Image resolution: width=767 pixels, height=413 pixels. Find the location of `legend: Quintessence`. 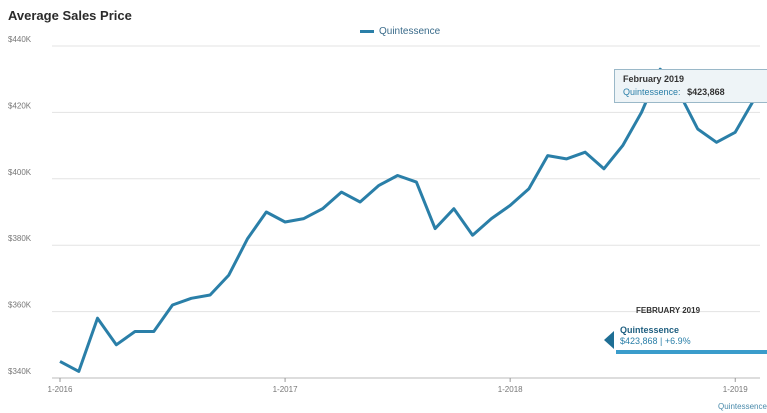

legend: Quintessence is located at coordinates (400, 31).